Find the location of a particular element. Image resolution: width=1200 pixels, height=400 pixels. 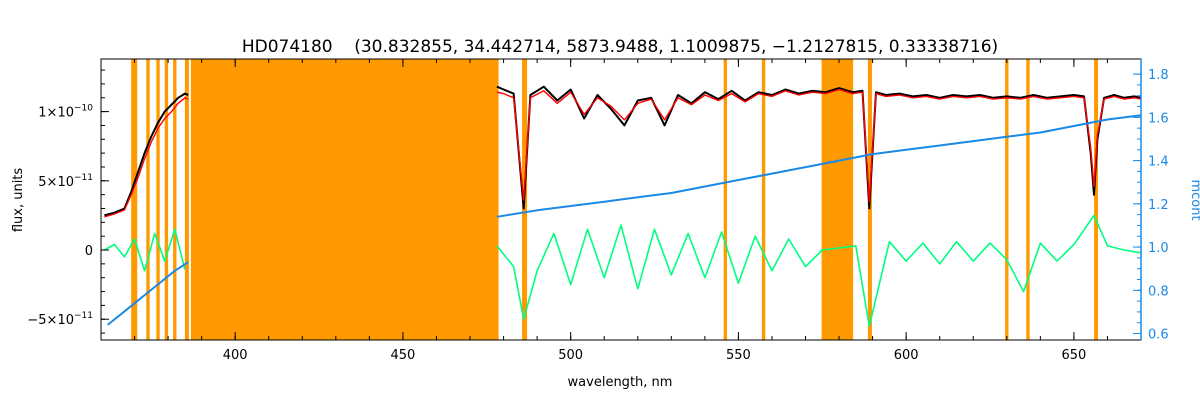

x-tick-label: 550 is located at coordinates (738, 355).